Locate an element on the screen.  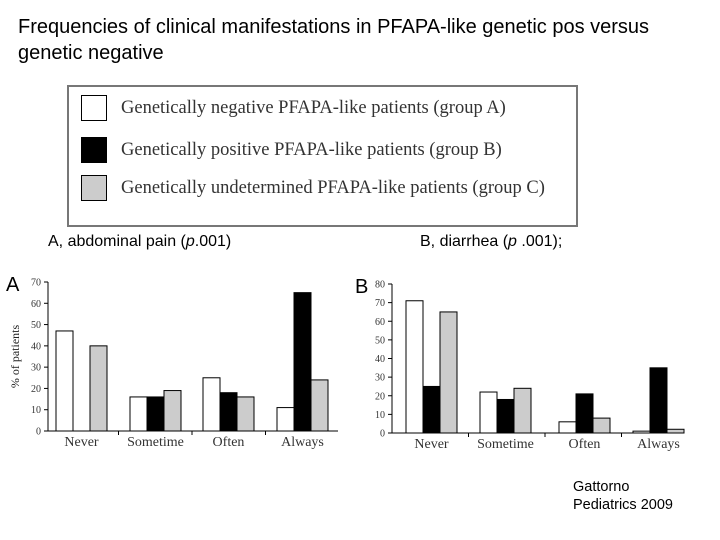
panel-a-subtitle-p: p is located at coordinates (190, 241).